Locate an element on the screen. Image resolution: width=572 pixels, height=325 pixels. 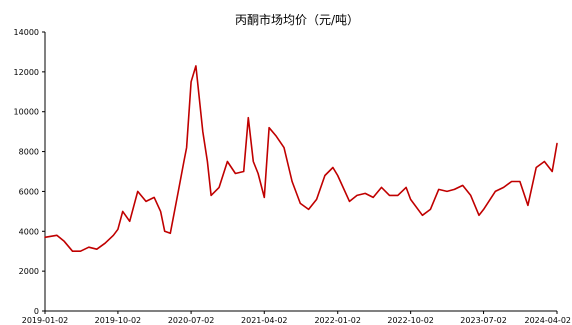
y-tick-label: 10000 is located at coordinates (26, 112).